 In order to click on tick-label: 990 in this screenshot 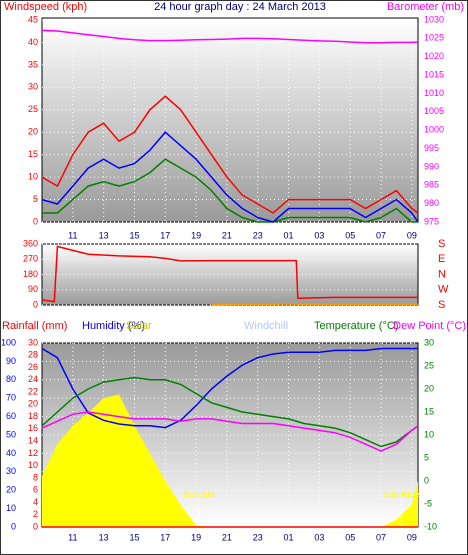, I will do `click(431, 166)`.